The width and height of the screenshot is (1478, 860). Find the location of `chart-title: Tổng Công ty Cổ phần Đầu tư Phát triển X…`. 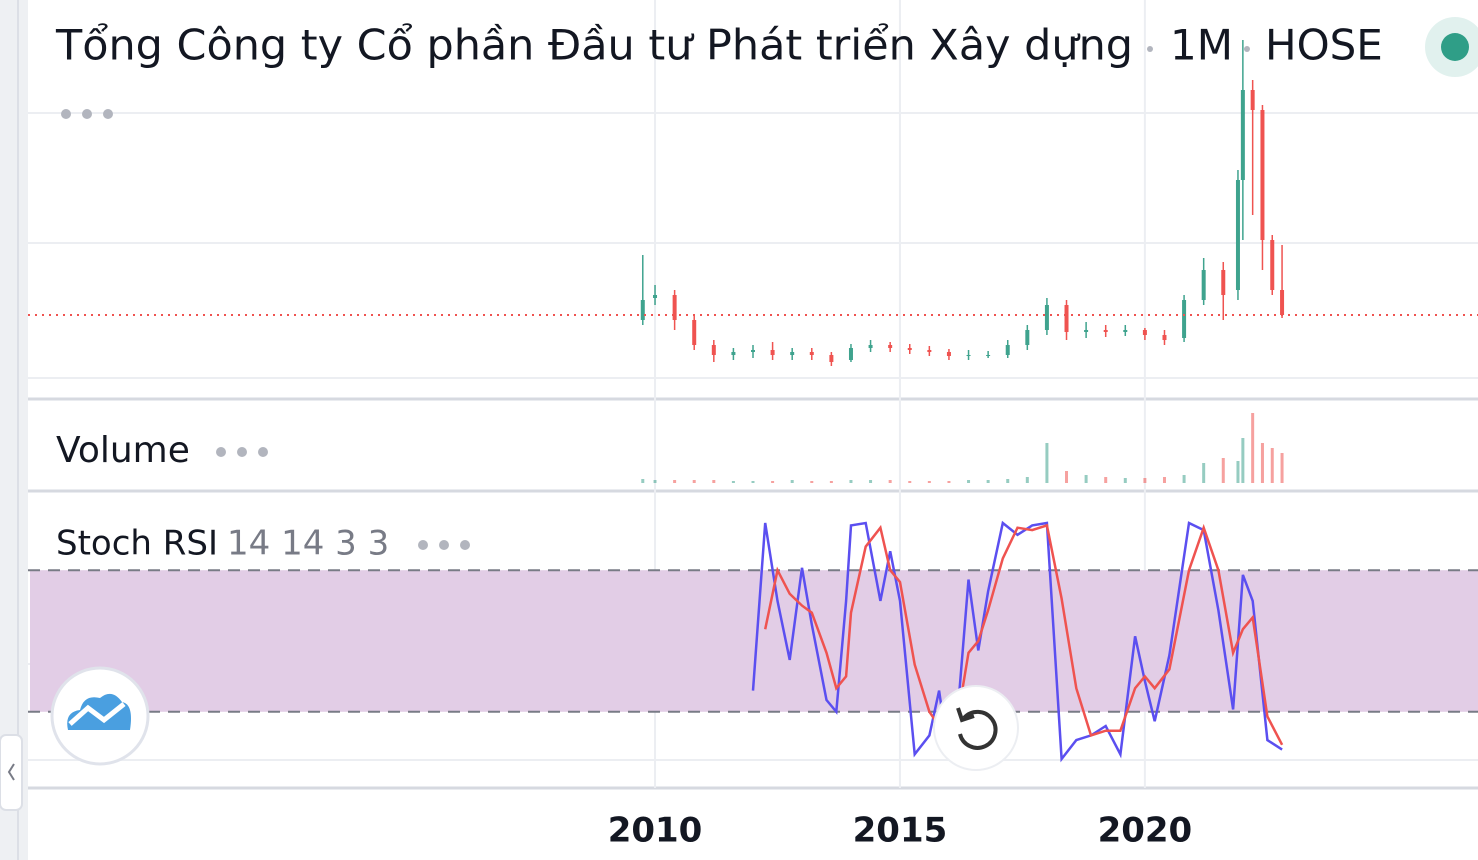

chart-title: Tổng Công ty Cổ phần Đầu tư Phát triển X… is located at coordinates (594, 45).